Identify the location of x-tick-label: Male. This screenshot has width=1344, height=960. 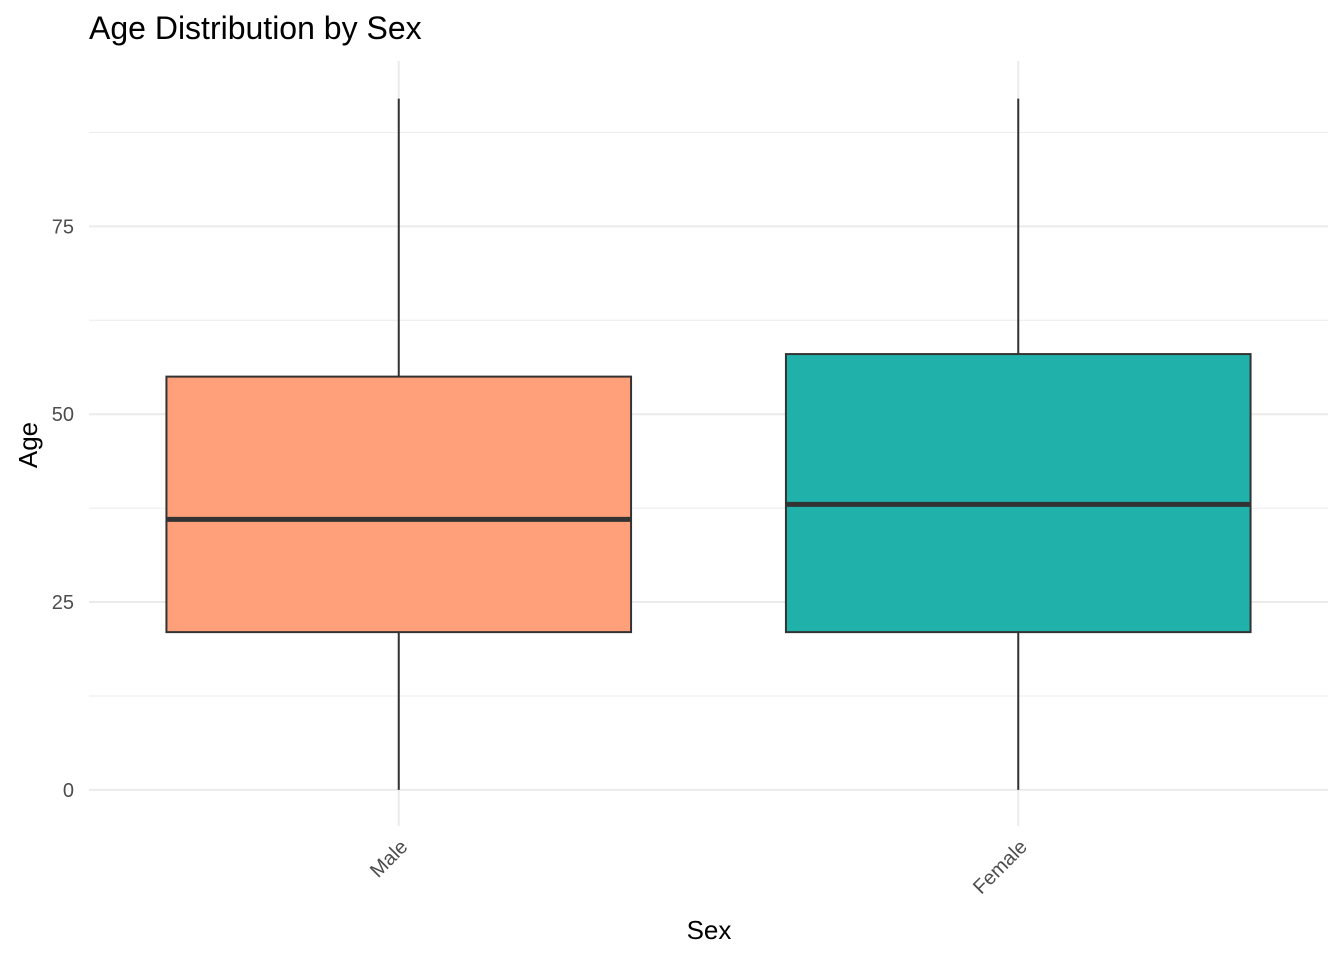
(389, 859).